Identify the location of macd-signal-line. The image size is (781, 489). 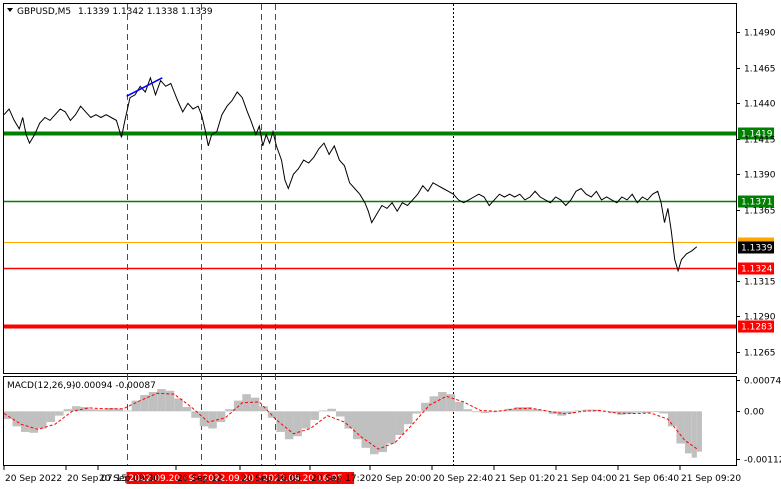
(350, 421).